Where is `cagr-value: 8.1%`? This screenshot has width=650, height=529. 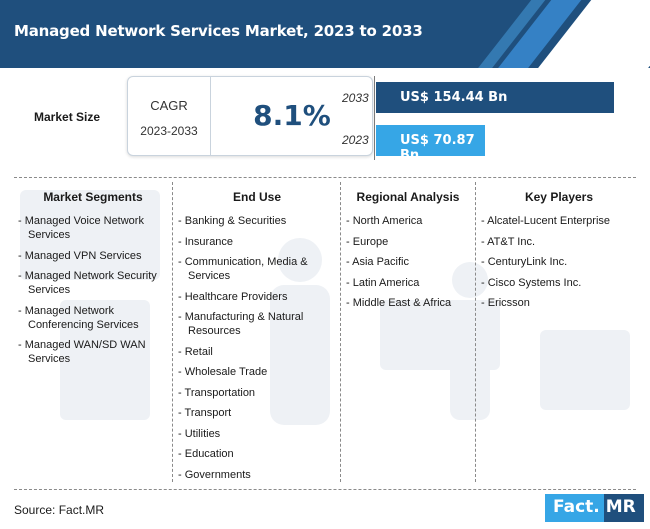 cagr-value: 8.1% is located at coordinates (292, 115).